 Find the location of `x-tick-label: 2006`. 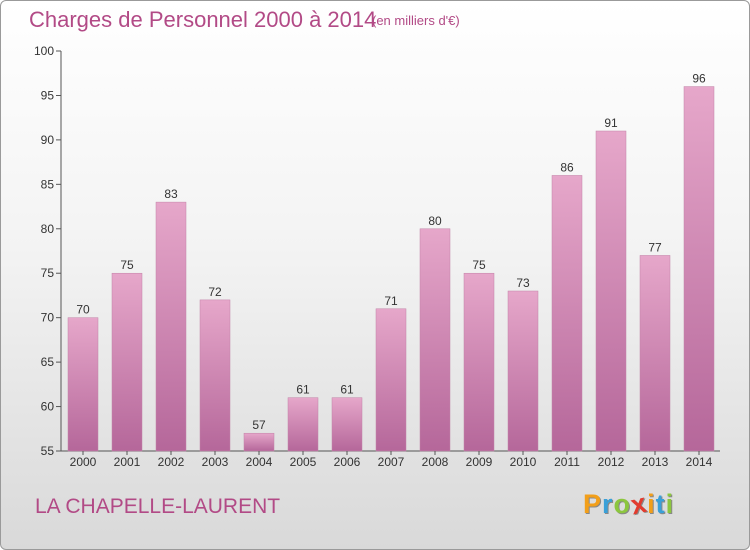

x-tick-label: 2006 is located at coordinates (347, 462).